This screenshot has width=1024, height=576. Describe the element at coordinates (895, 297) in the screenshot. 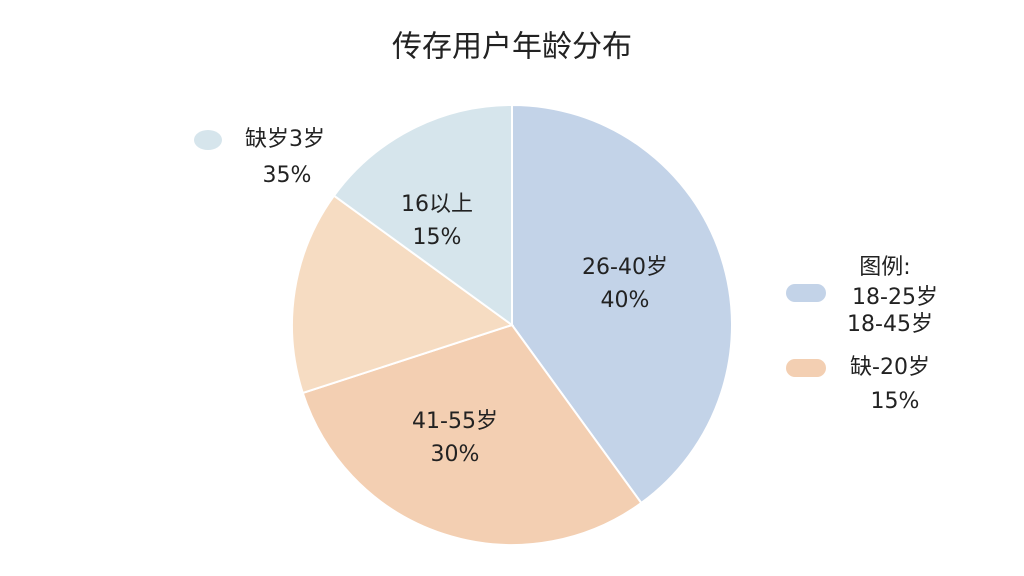

I see `annotation: 18-25岁` at that location.